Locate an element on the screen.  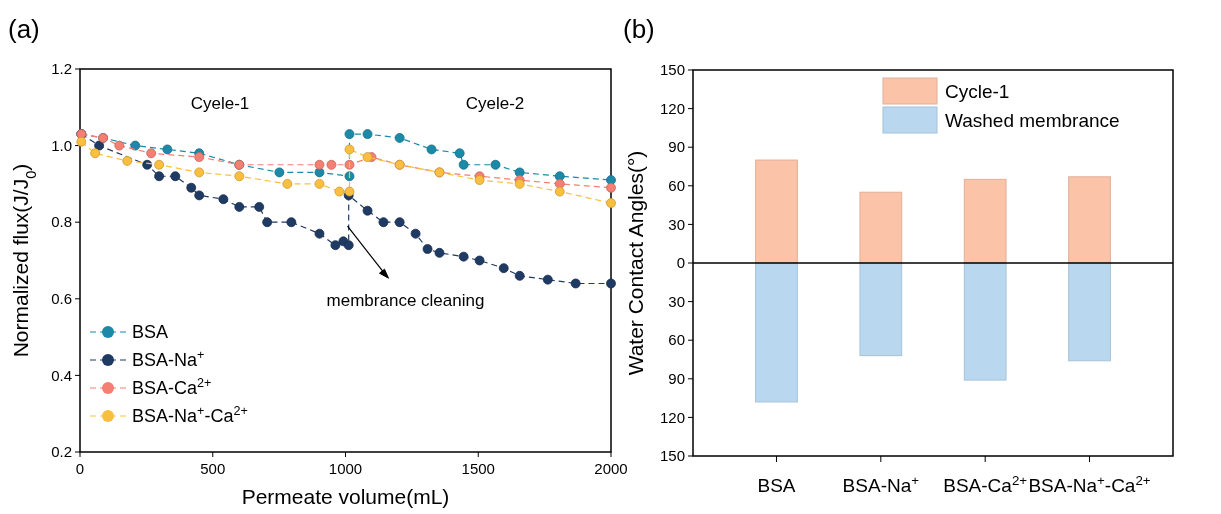
legend-label: BSA is located at coordinates (150, 332).